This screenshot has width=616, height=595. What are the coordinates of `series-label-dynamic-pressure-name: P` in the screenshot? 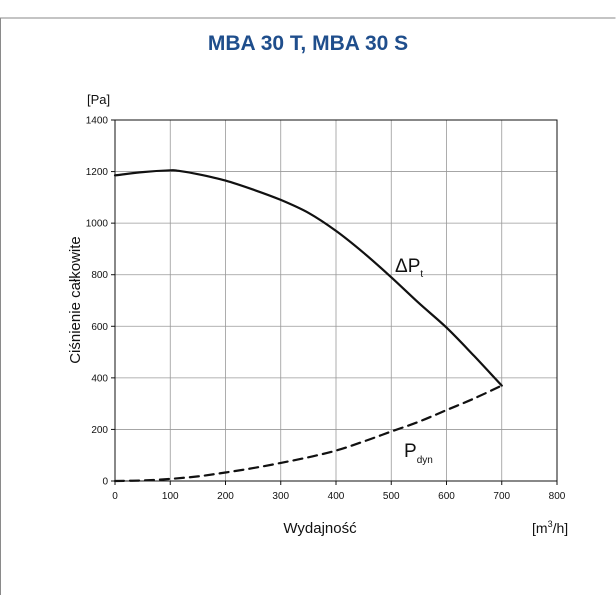 It's located at (410, 451).